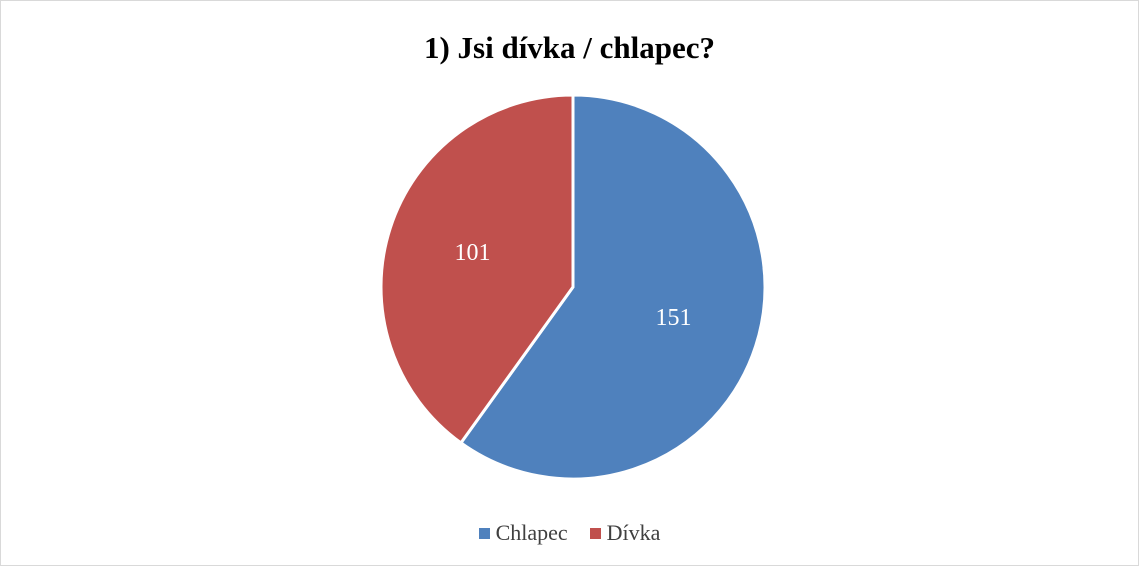 Image resolution: width=1139 pixels, height=566 pixels. Describe the element at coordinates (569, 533) in the screenshot. I see `legend: Chlapec Dívka` at that location.